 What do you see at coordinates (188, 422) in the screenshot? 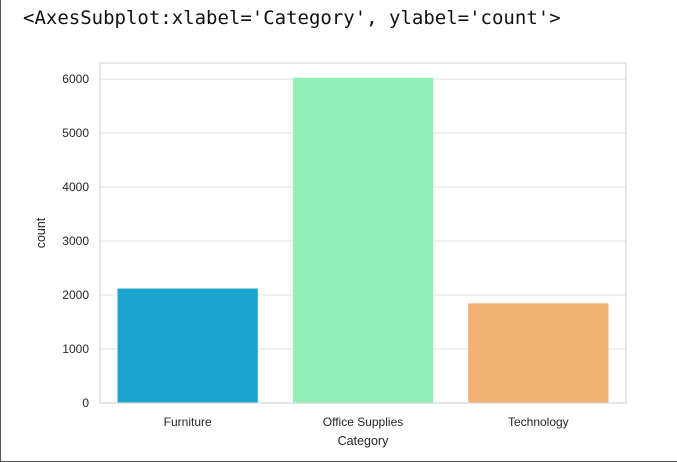
I see `x-tick-label: Furniture` at bounding box center [188, 422].